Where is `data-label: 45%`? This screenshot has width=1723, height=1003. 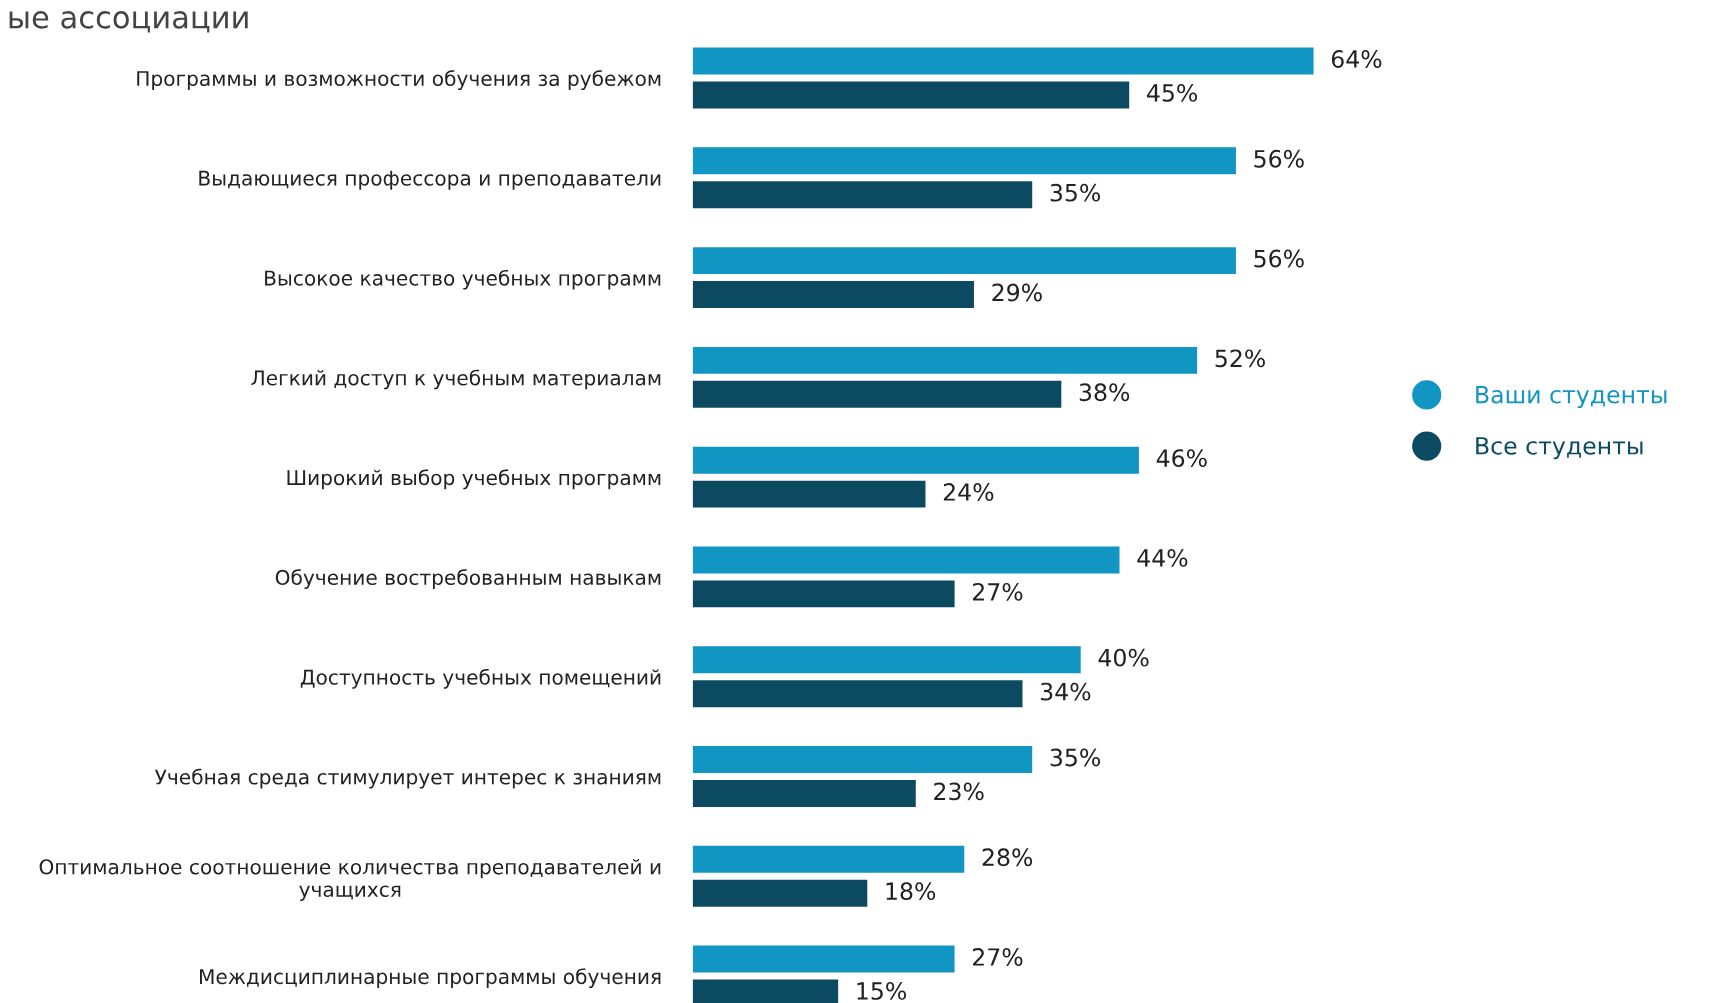 data-label: 45% is located at coordinates (1172, 92).